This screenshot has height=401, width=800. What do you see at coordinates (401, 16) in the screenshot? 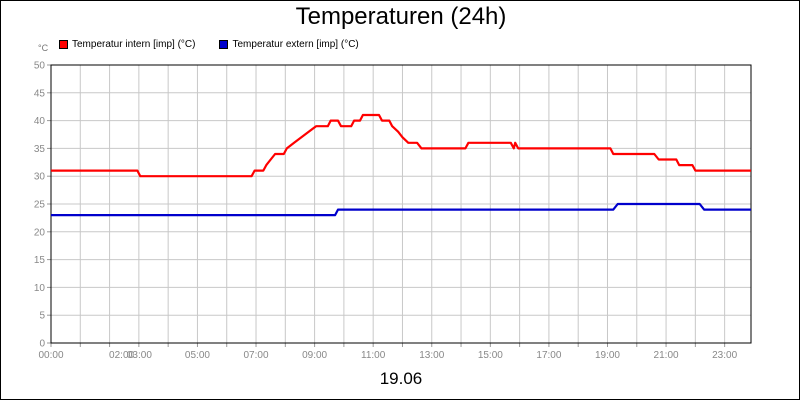
I see `chart-title: Temperaturen (24h)` at bounding box center [401, 16].